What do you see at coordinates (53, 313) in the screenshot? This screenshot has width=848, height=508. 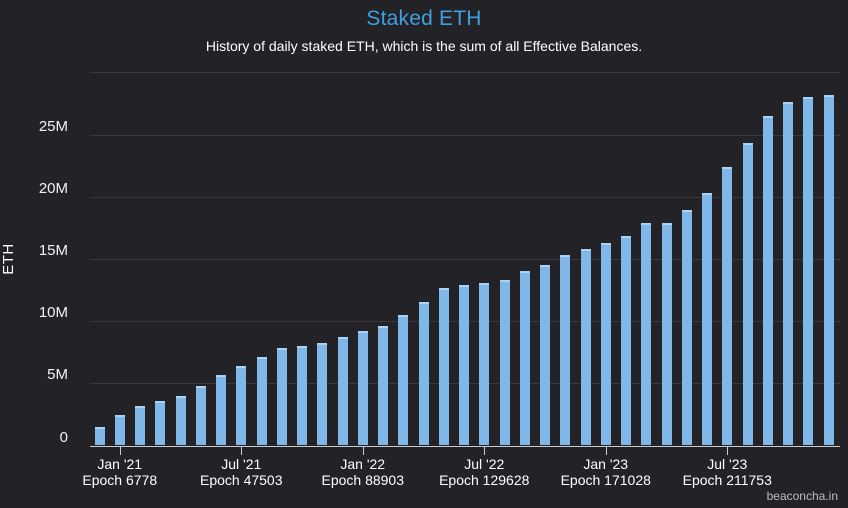 I see `y-axis-tick-label: 10M` at bounding box center [53, 313].